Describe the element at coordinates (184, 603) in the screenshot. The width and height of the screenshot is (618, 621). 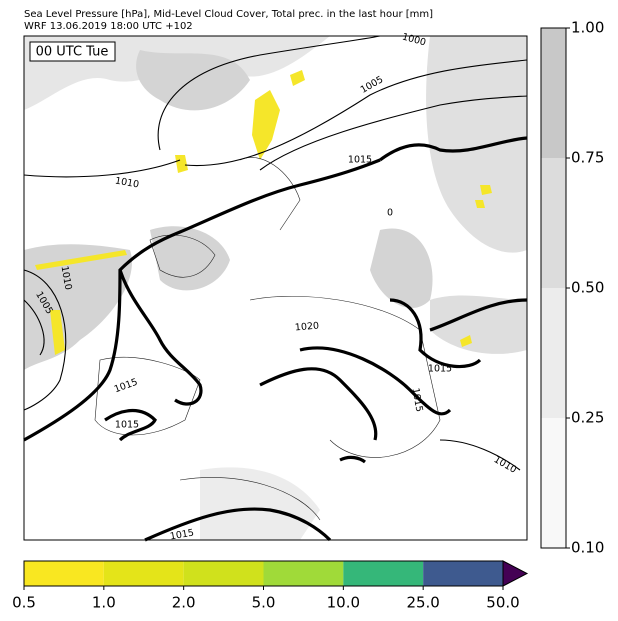
I see `colorbar-tick-label: 2.0` at that location.